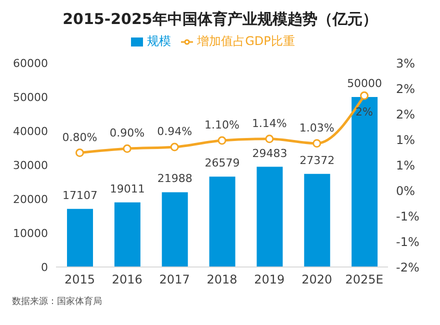 The height and width of the screenshot is (325, 440). I want to click on data-label: 1.10%, so click(222, 125).